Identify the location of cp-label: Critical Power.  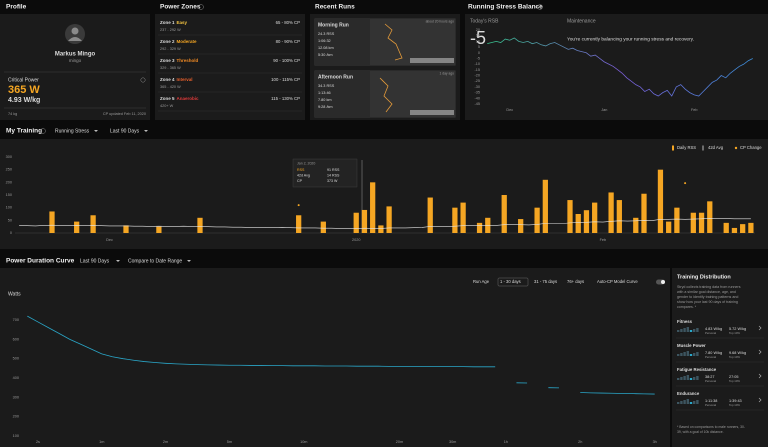
(23, 80).